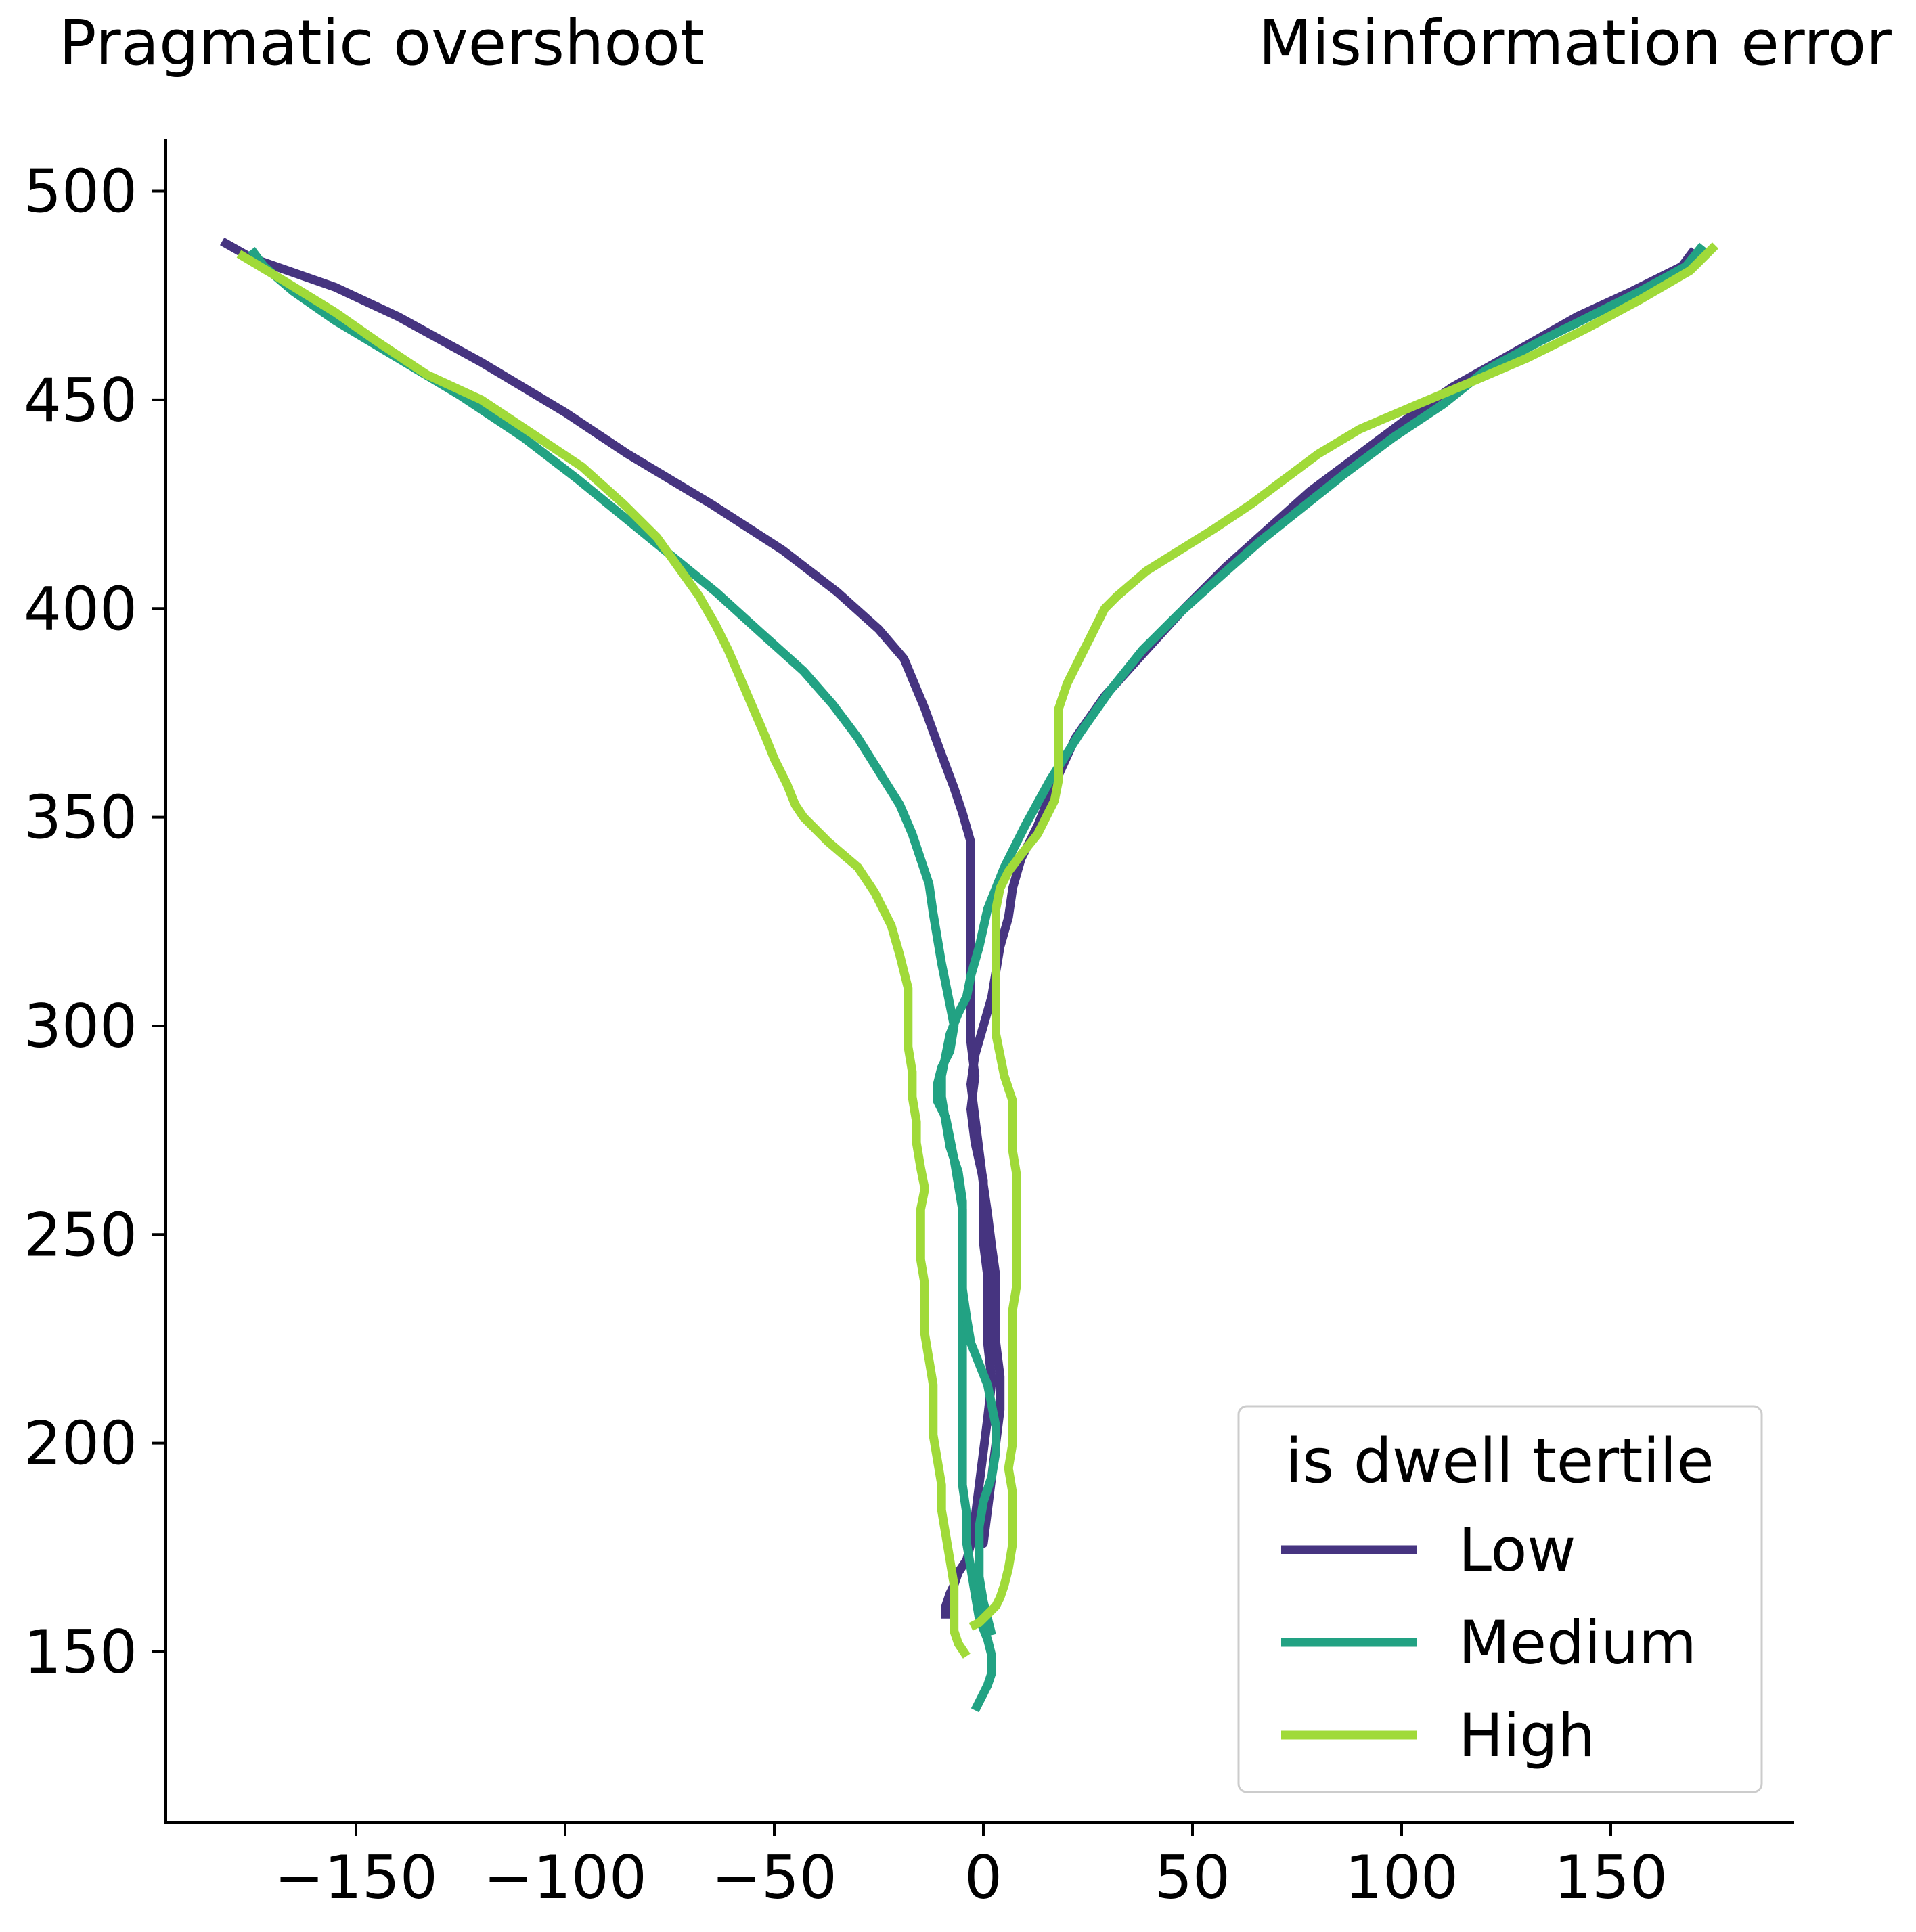 The width and height of the screenshot is (1916, 1932). Describe the element at coordinates (80, 1235) in the screenshot. I see `y-tick-label: 250` at that location.